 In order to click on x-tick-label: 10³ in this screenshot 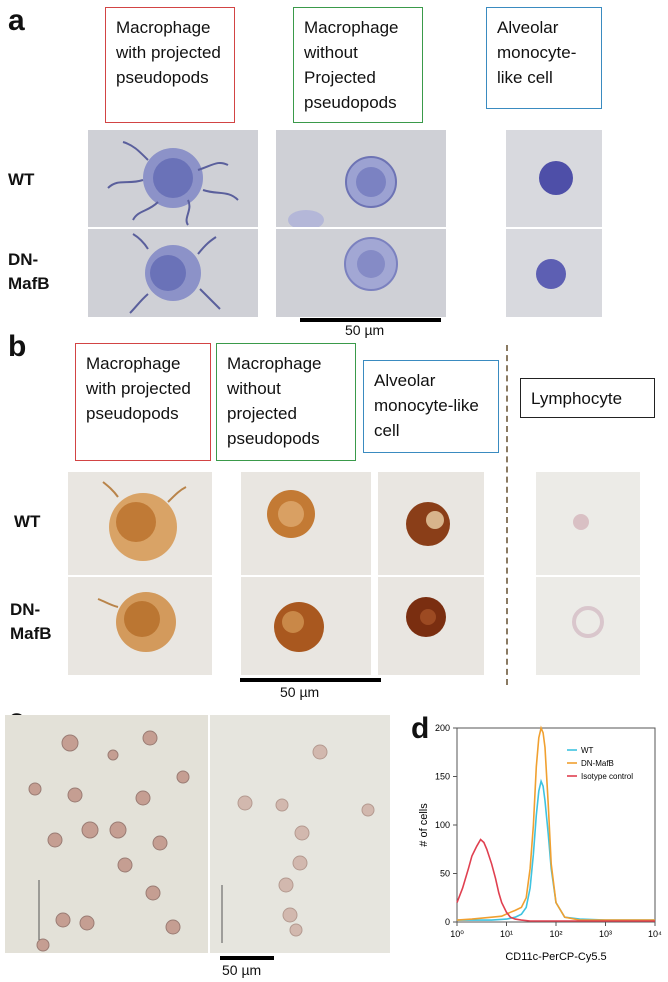, I will do `click(605, 934)`.